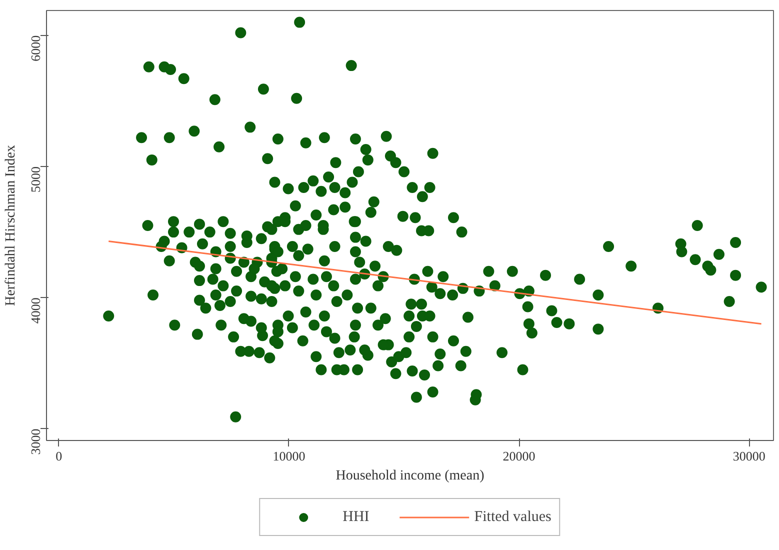 The height and width of the screenshot is (550, 779). I want to click on x-tick-label: 0, so click(59, 456).